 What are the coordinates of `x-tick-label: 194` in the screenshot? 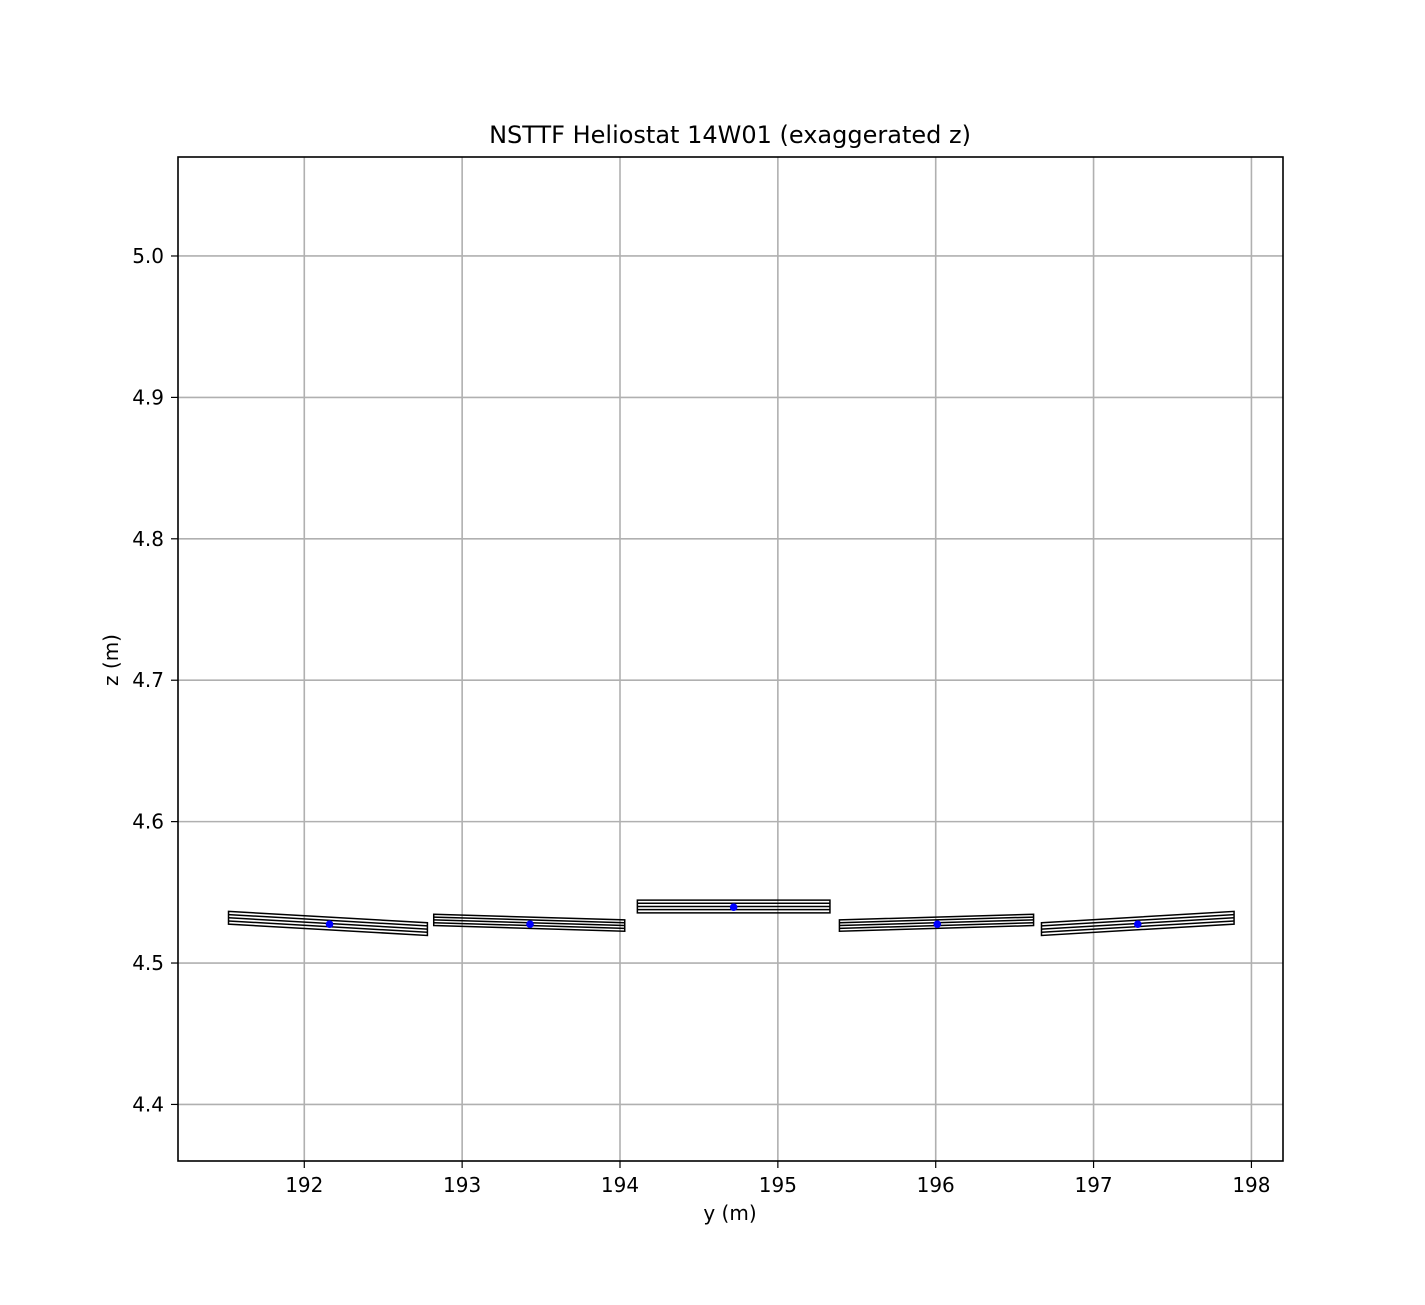 It's located at (620, 1185).